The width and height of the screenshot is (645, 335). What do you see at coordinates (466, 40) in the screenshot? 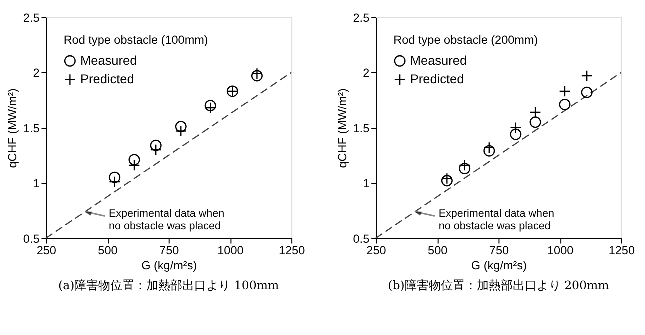
I see `legend-title: Rod type obstacle (200mm)` at bounding box center [466, 40].